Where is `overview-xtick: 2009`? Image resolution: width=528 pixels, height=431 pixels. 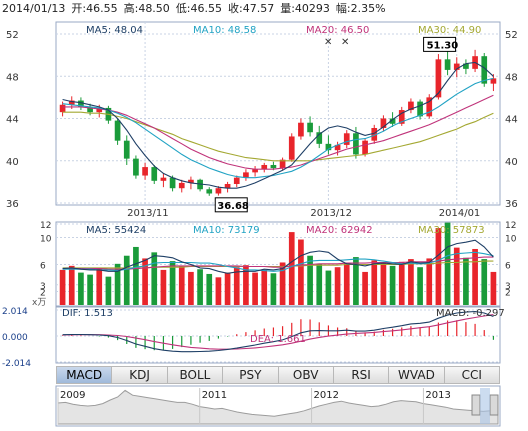
overview-xtick: 2009 is located at coordinates (72, 395).